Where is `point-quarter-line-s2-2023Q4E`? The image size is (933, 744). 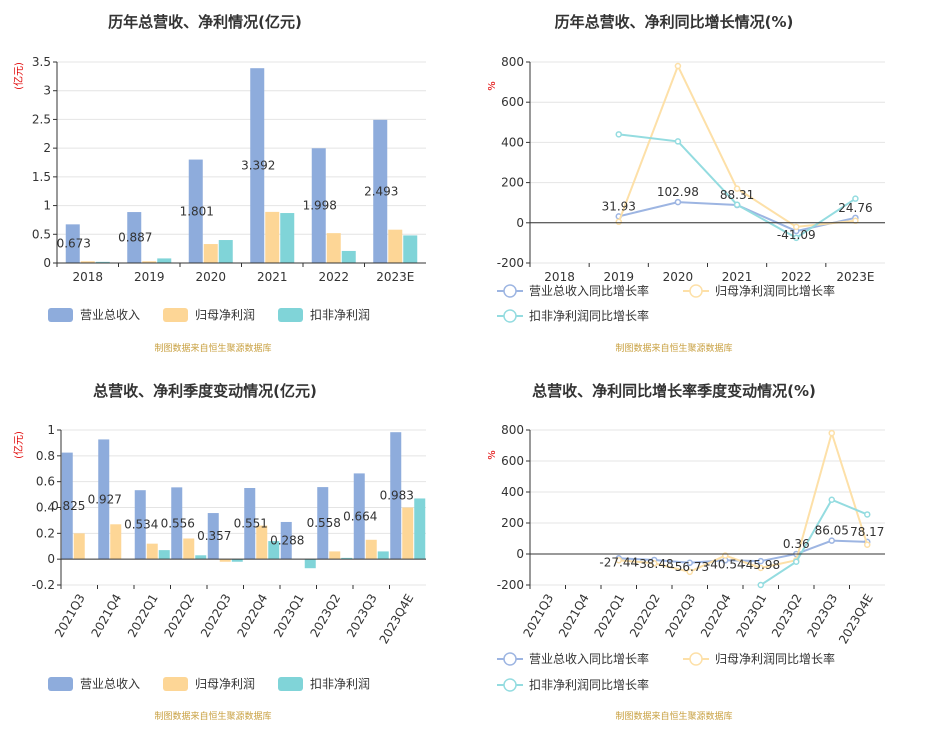
point-quarter-line-s2-2023Q4E is located at coordinates (867, 514).